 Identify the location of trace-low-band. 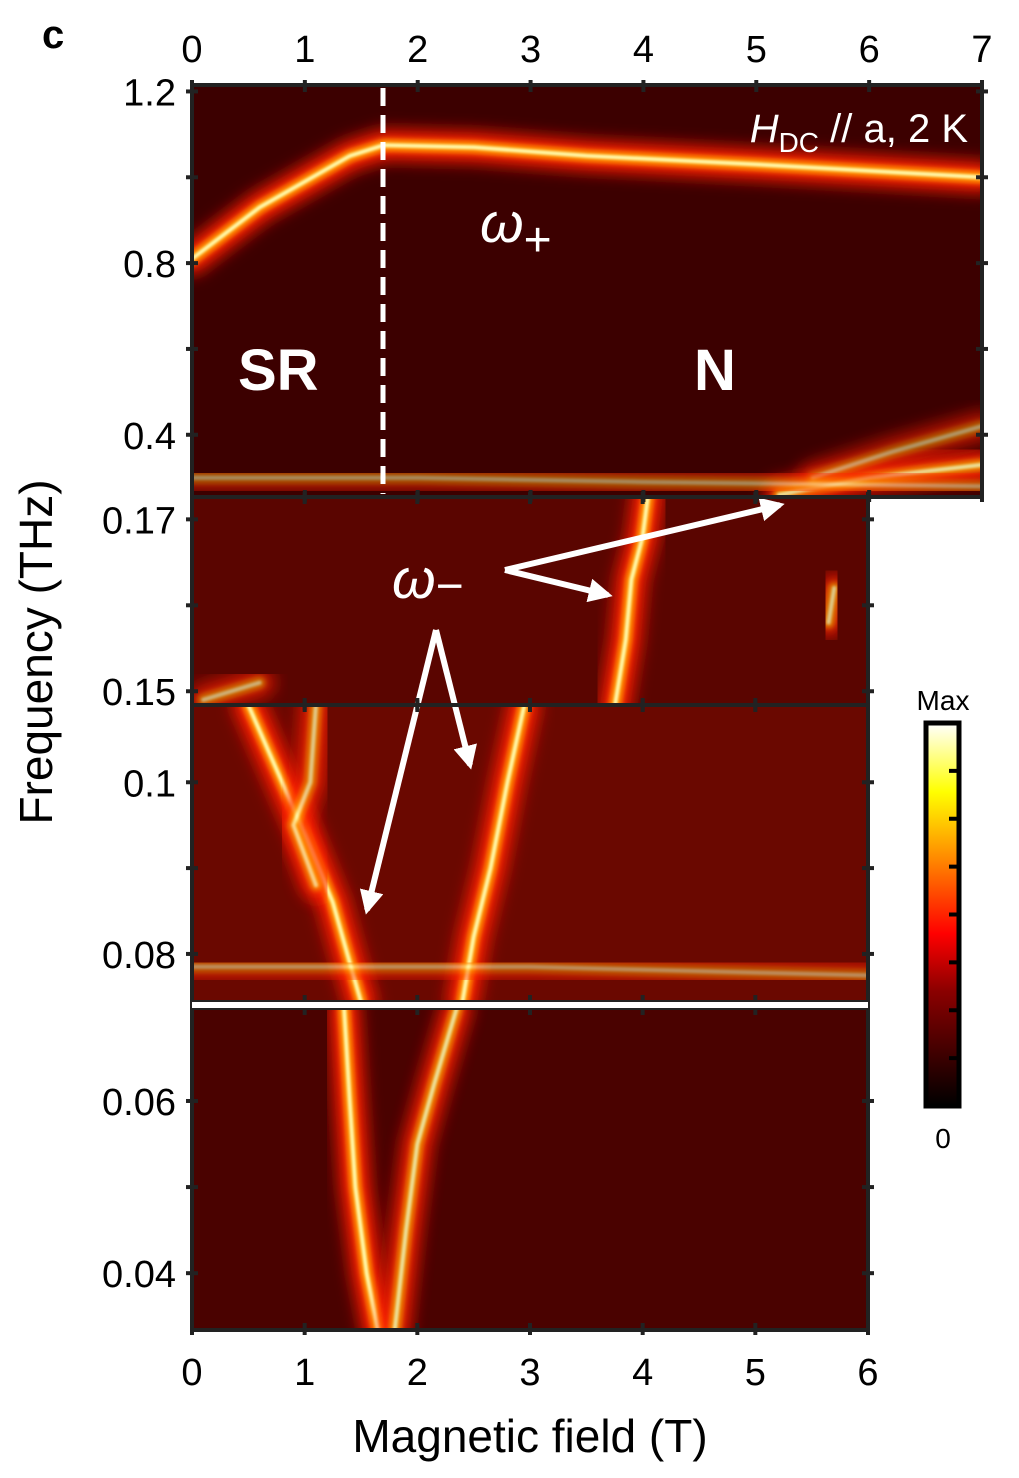
(587, 479).